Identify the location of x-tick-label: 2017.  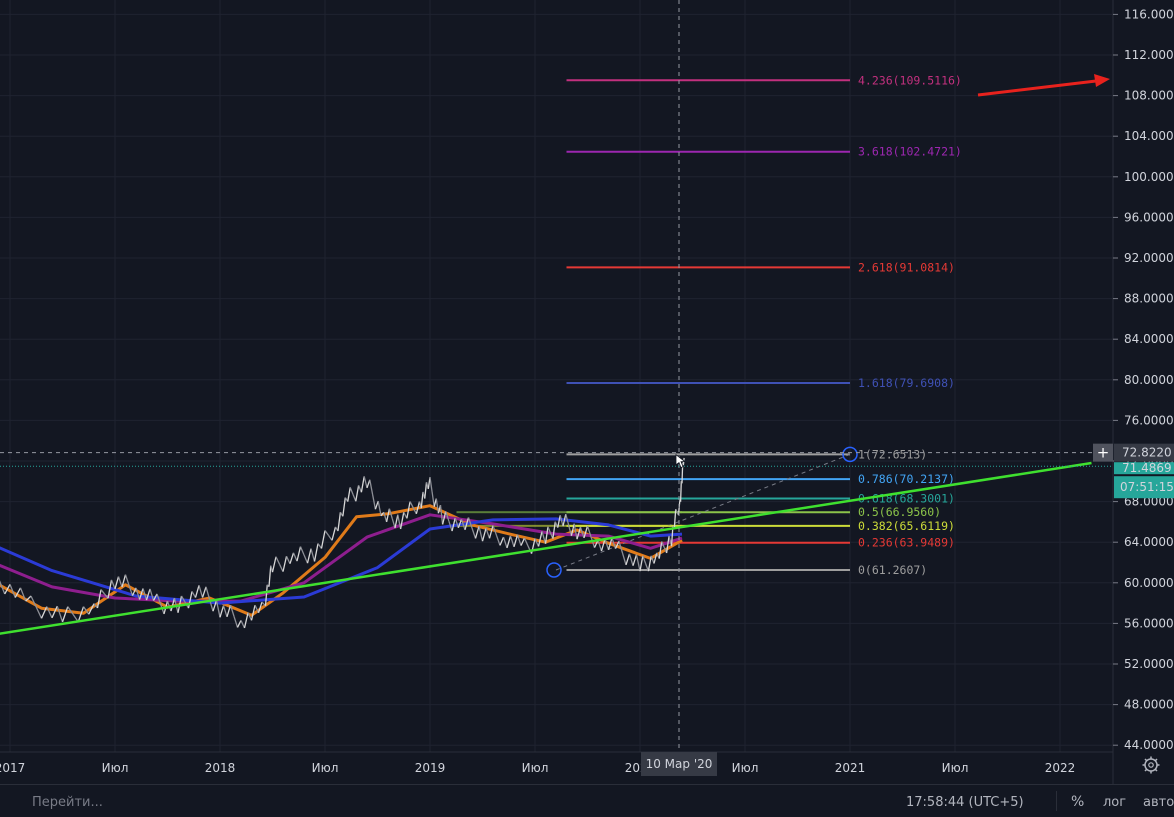
(12, 768).